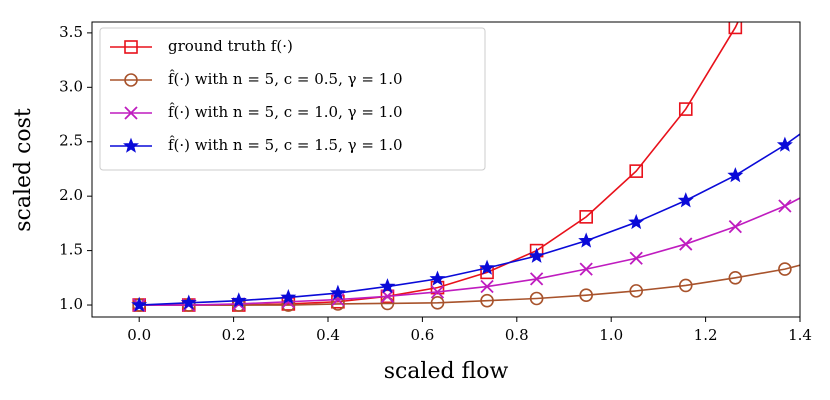 The height and width of the screenshot is (400, 830). Describe the element at coordinates (611, 335) in the screenshot. I see `x-tick-label: 1.0` at that location.